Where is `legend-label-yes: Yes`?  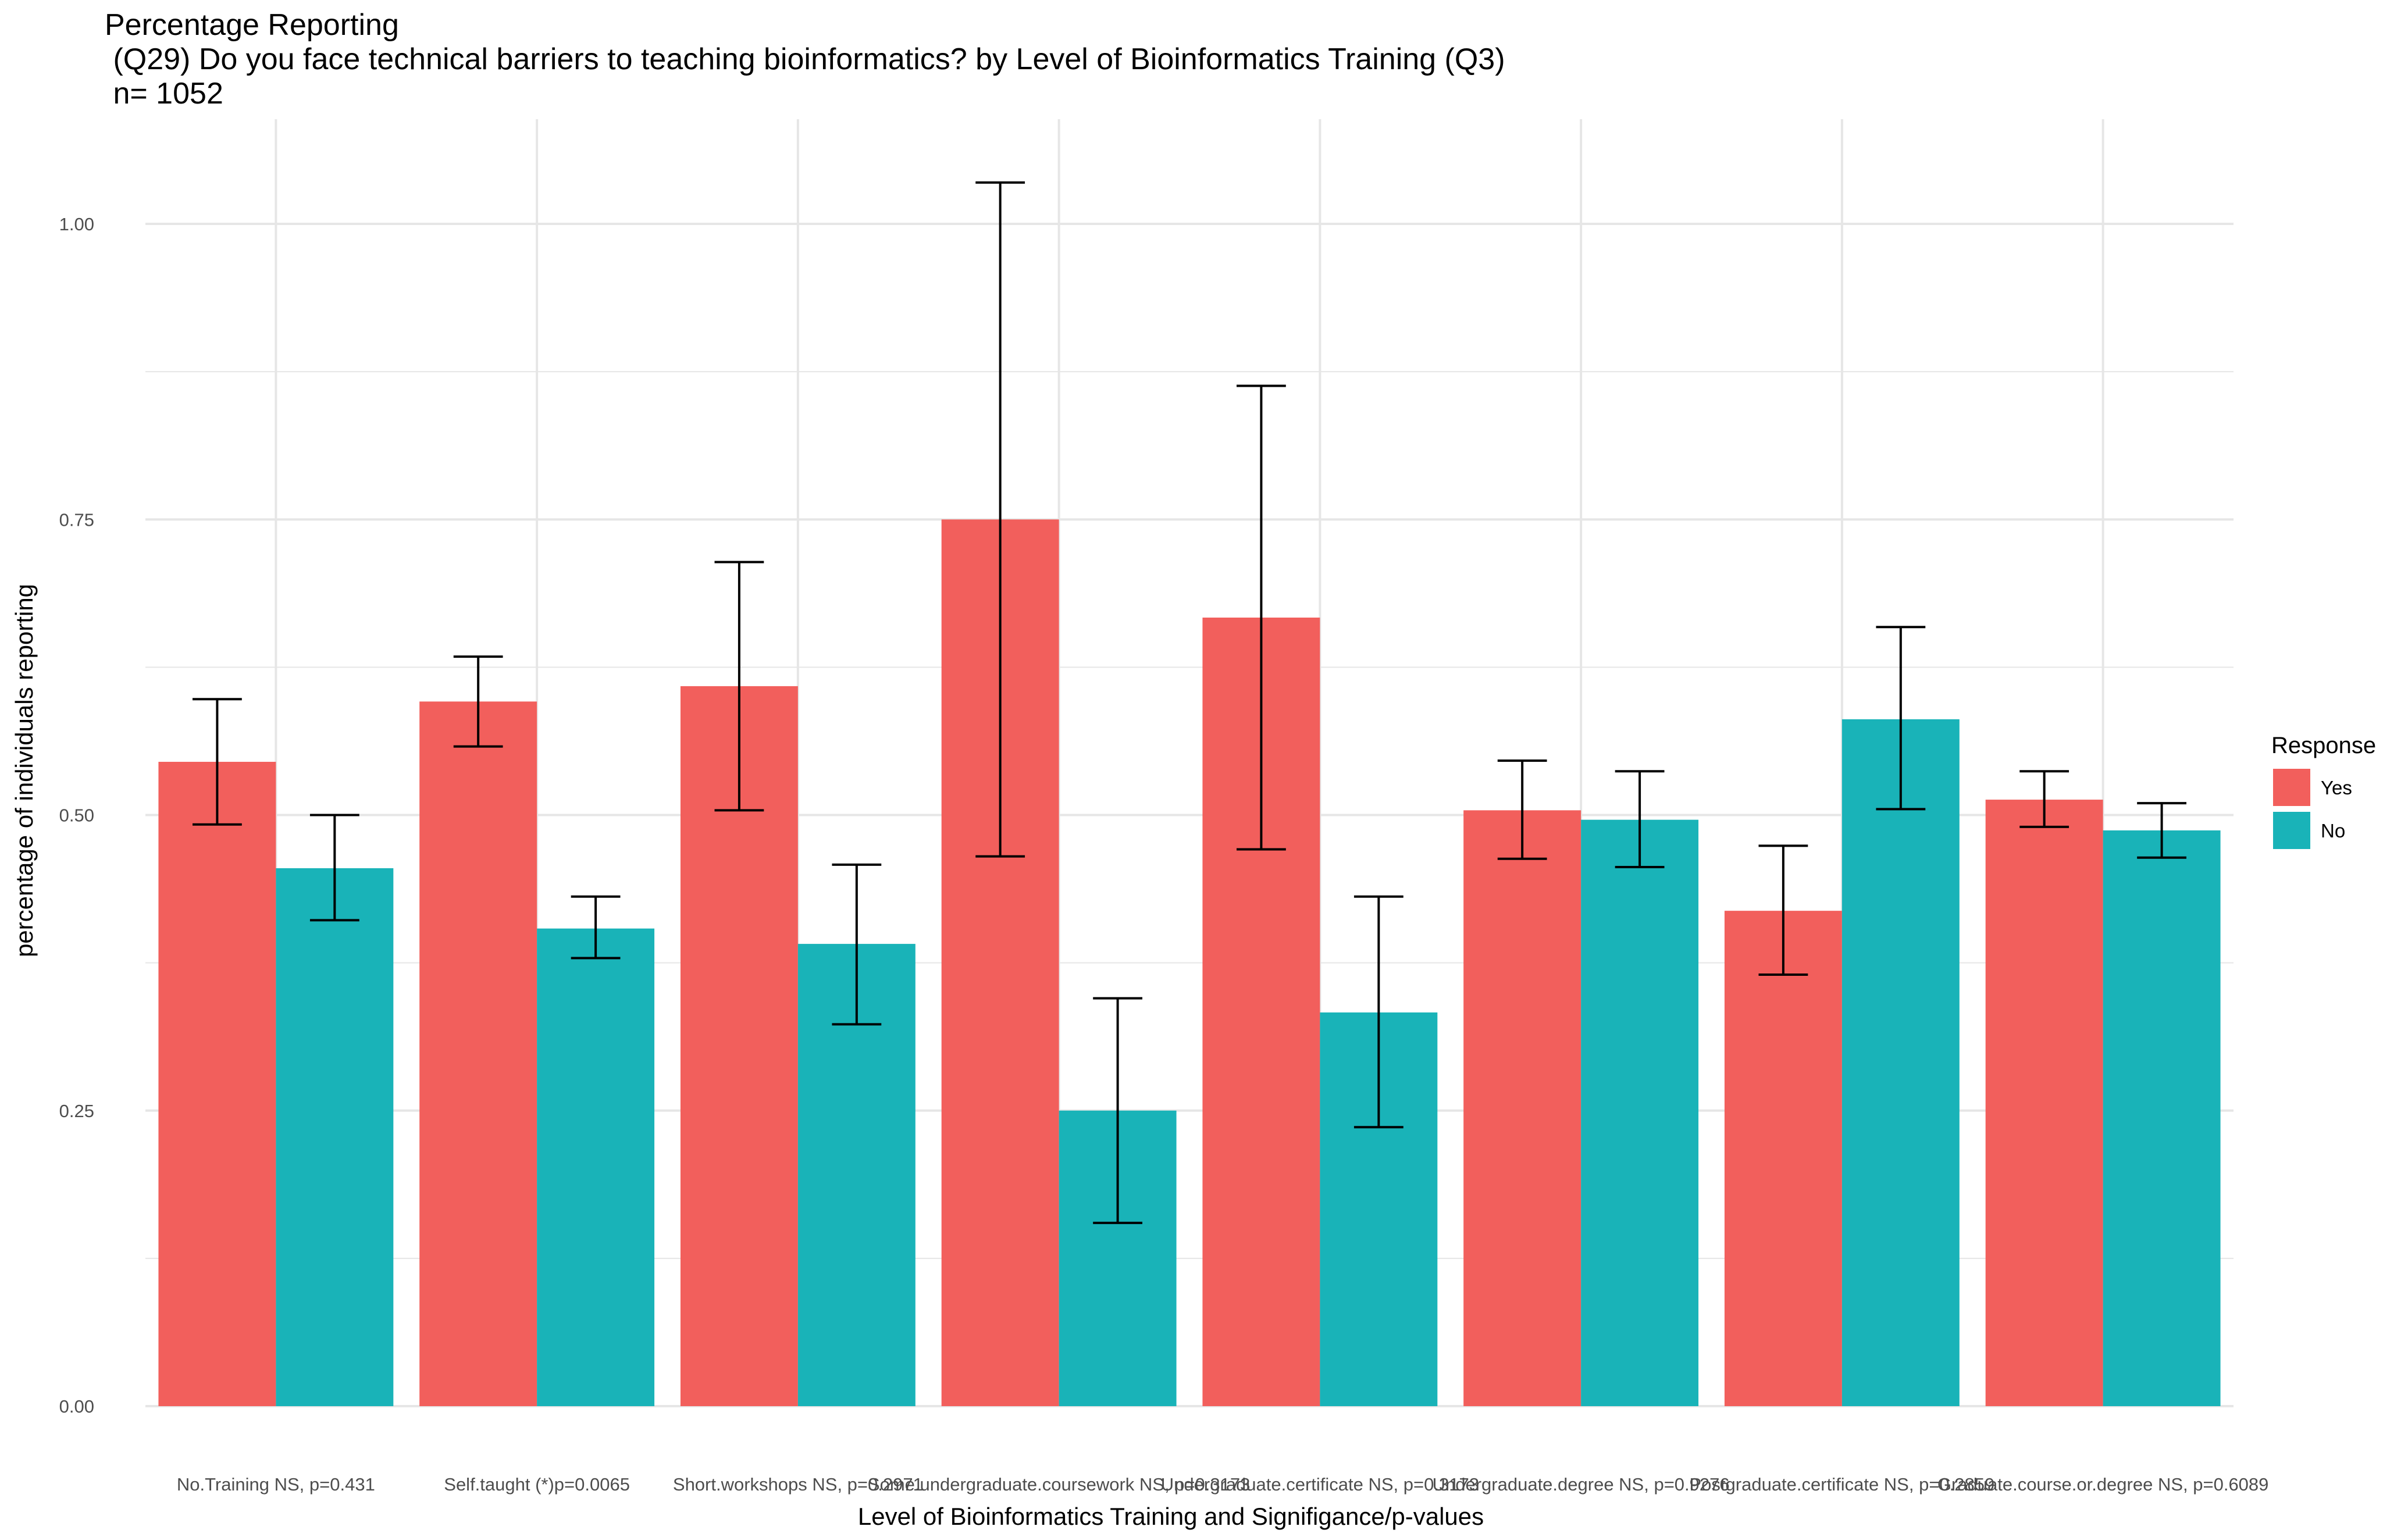 legend-label-yes: Yes is located at coordinates (2336, 787).